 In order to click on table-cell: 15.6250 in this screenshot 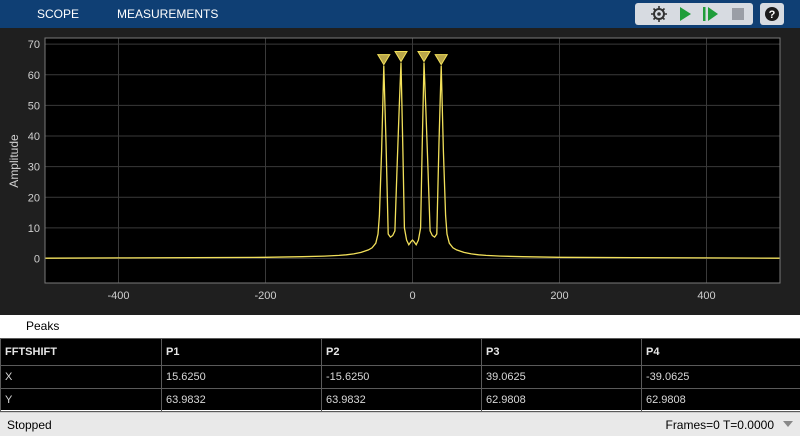, I will do `click(242, 377)`.